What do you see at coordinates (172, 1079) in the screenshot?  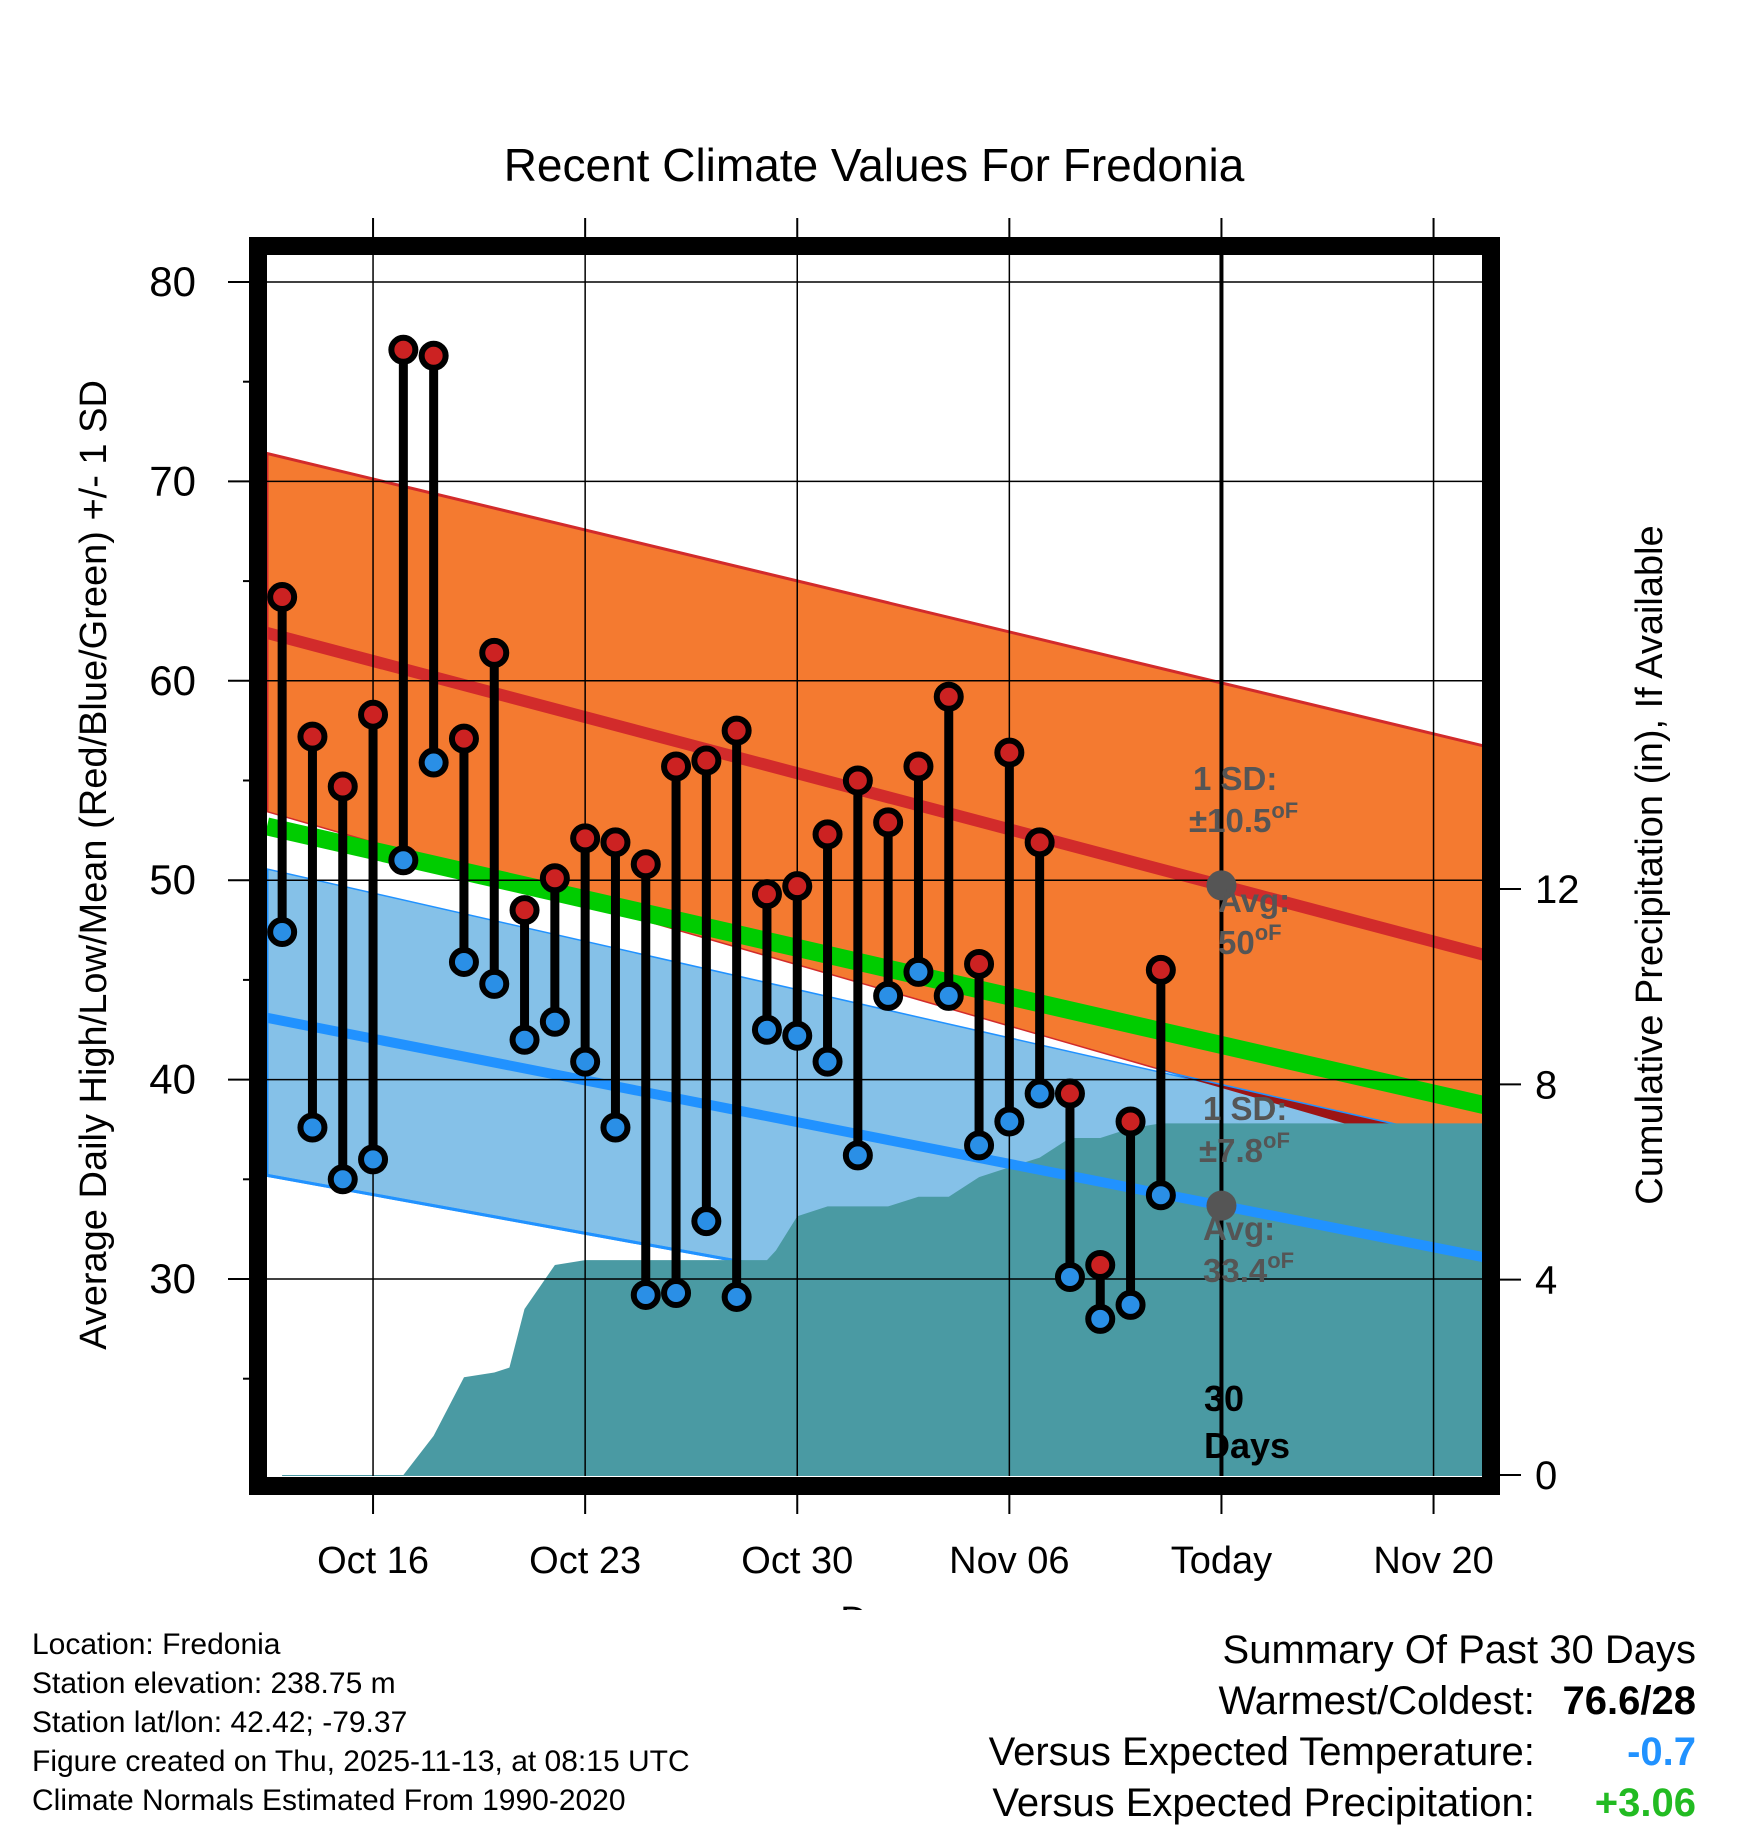 I see `y-tick-label: 40` at bounding box center [172, 1079].